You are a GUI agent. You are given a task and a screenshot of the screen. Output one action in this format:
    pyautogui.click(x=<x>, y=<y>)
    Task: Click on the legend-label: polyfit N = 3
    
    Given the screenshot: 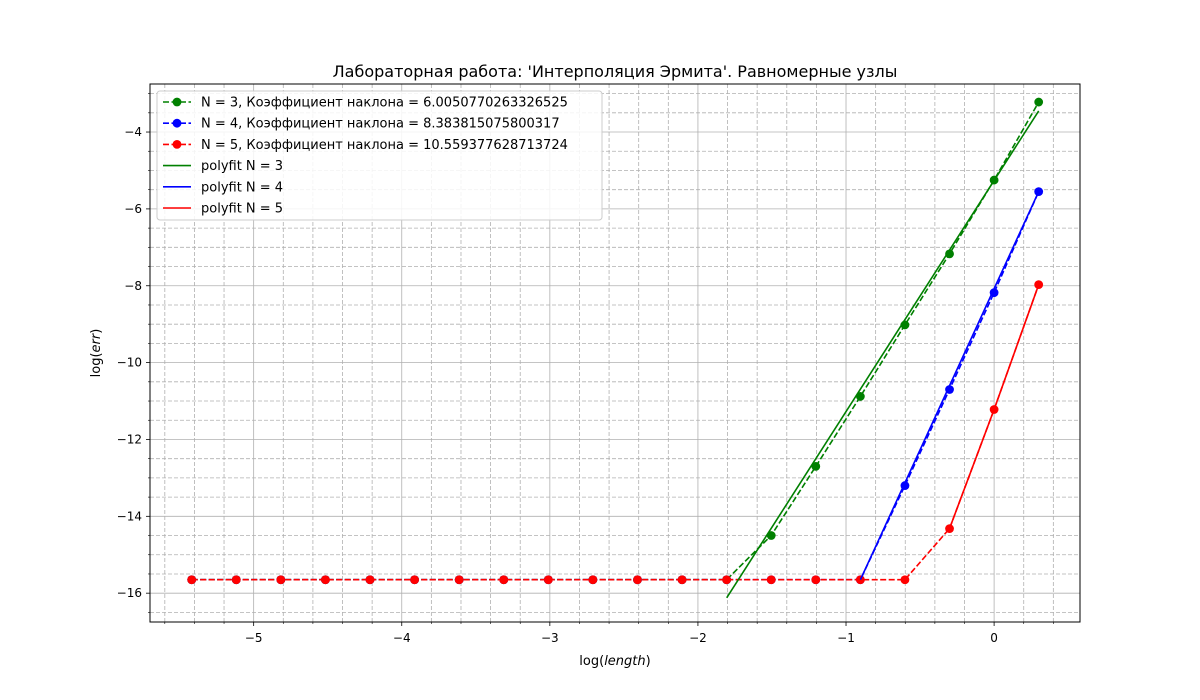 What is the action you would take?
    pyautogui.click(x=242, y=166)
    